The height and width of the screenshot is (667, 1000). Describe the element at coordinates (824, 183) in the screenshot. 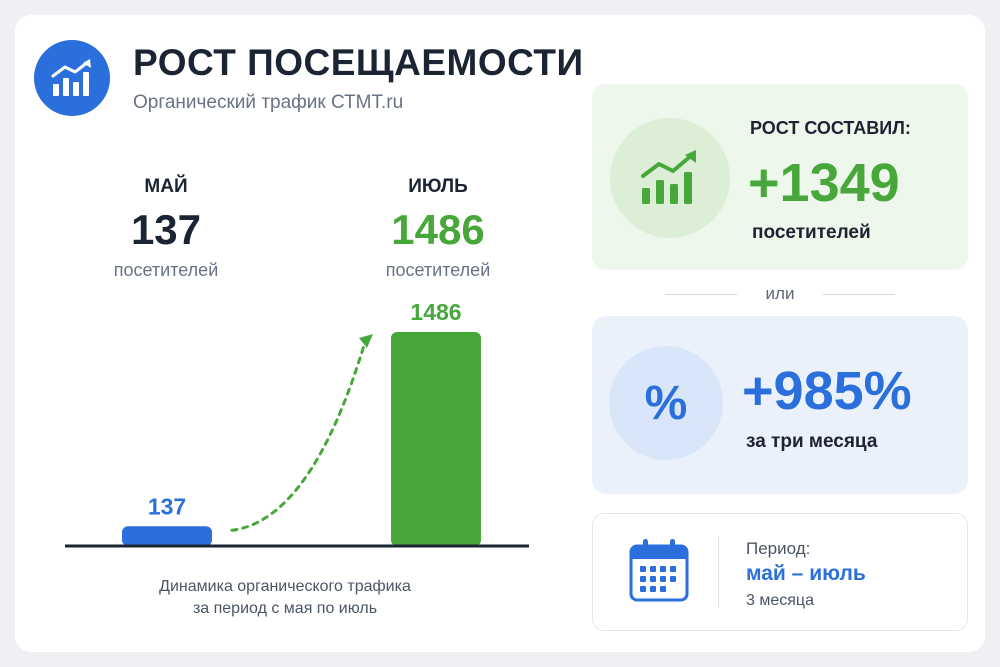

I see `growth-value: +1349` at that location.